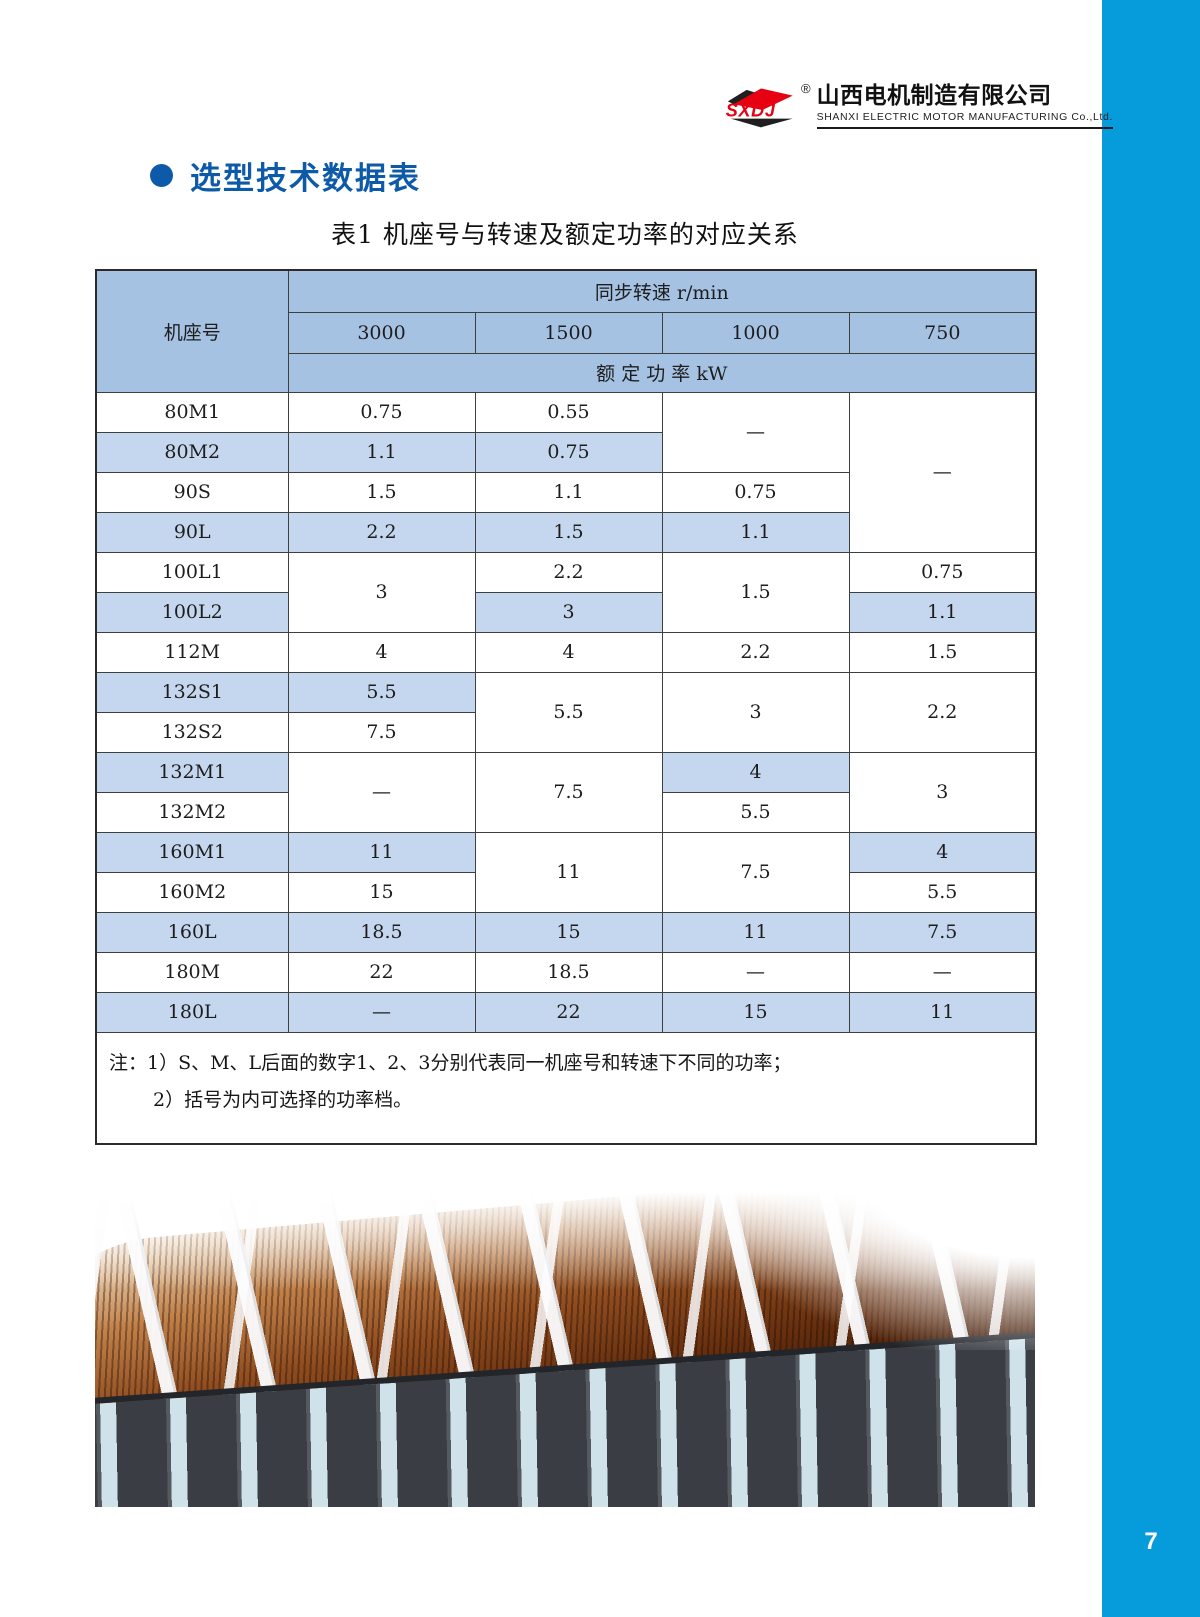 This screenshot has width=1200, height=1617. What do you see at coordinates (1151, 808) in the screenshot?
I see `page-edge-bar: 7` at bounding box center [1151, 808].